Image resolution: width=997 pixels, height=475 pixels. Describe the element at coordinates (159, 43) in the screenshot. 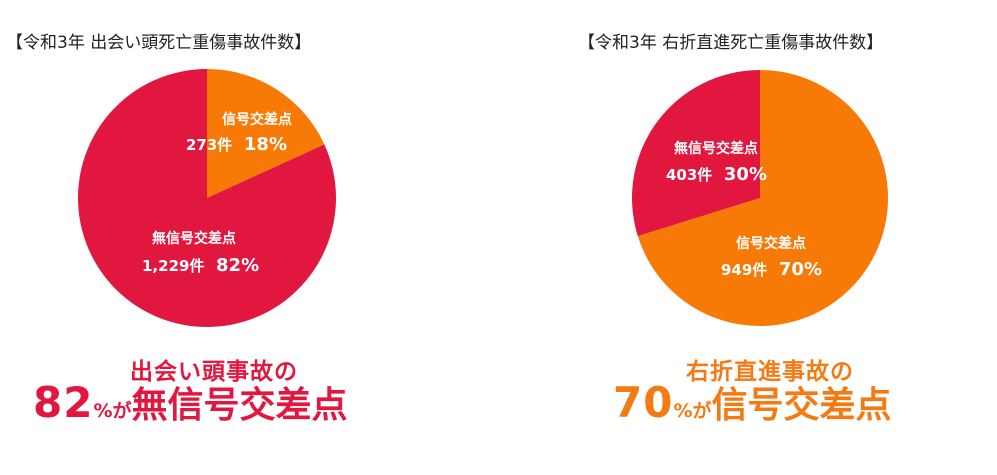

I see `left-chart-title: 【令和3年 出会い頭死亡重傷事故件数】` at that location.